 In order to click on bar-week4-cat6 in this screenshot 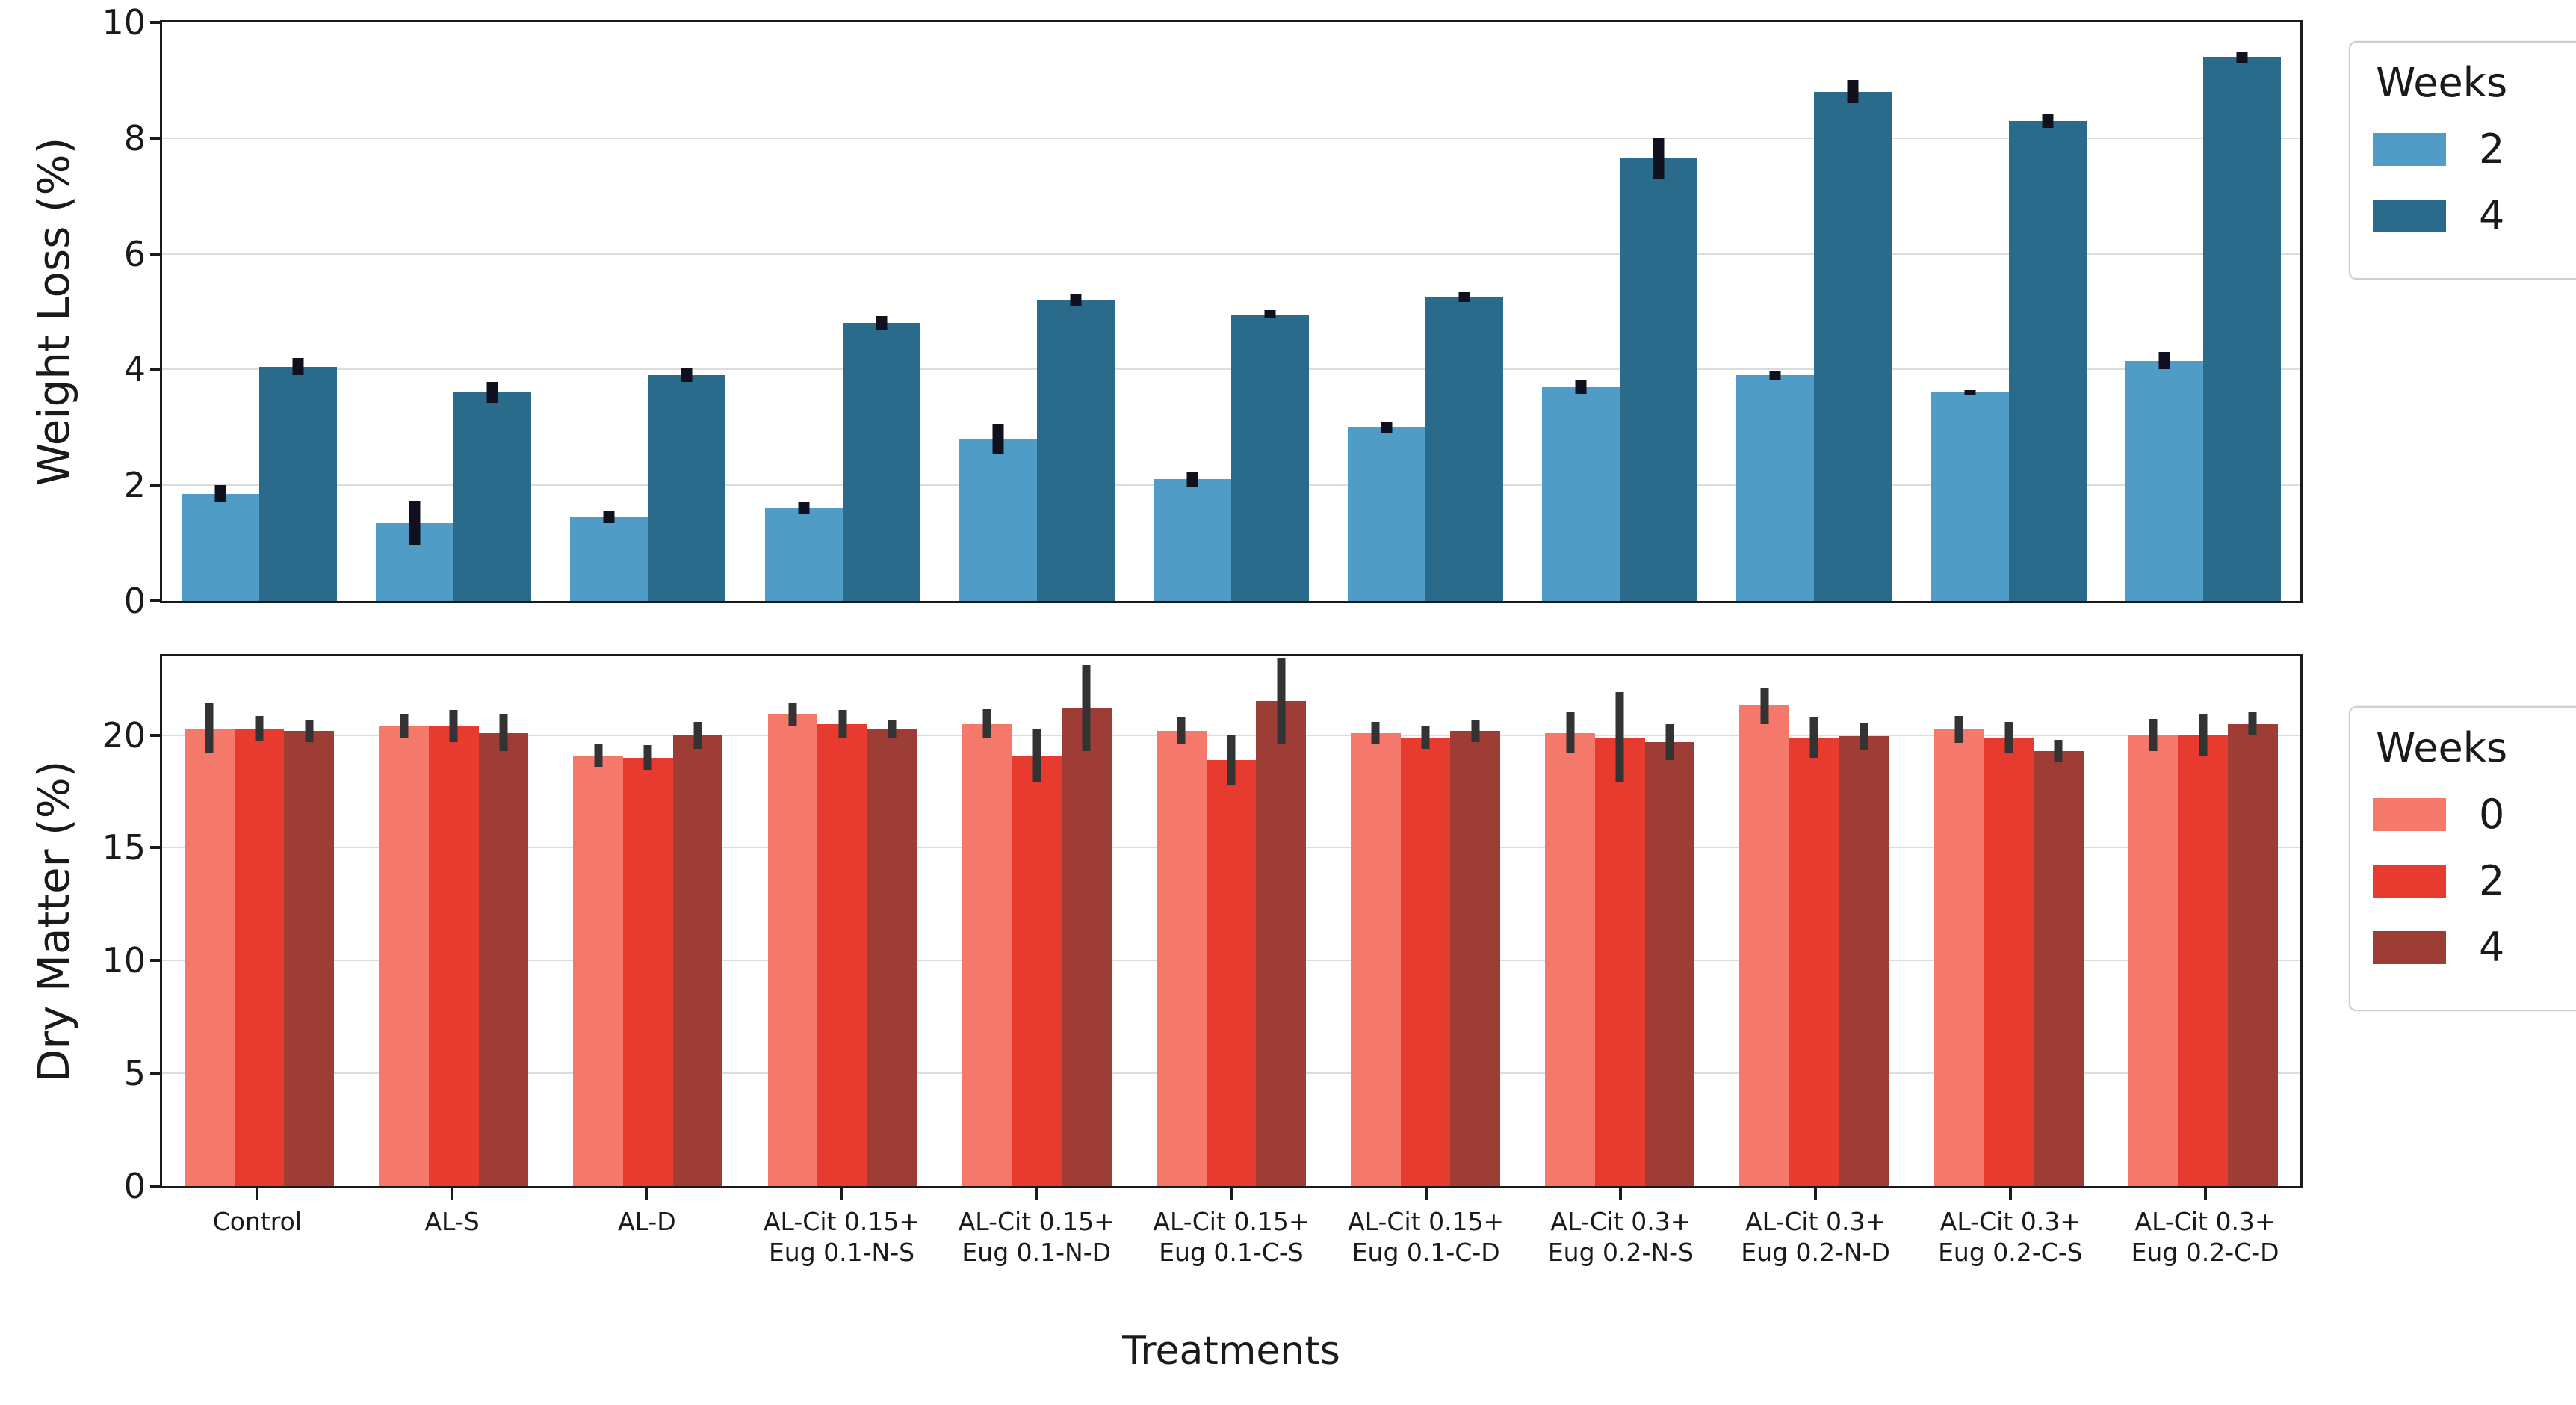, I will do `click(1281, 943)`.